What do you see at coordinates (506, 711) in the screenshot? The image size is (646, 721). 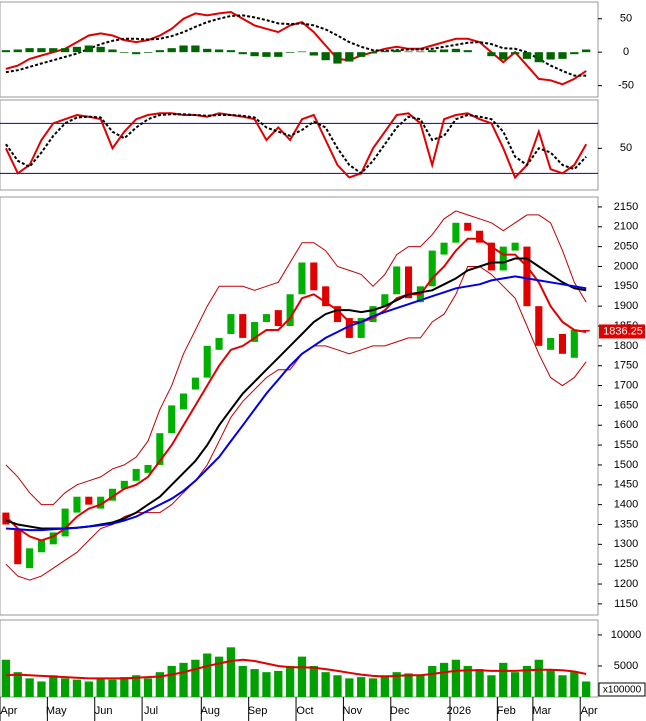 I see `x-tick-label: Feb` at bounding box center [506, 711].